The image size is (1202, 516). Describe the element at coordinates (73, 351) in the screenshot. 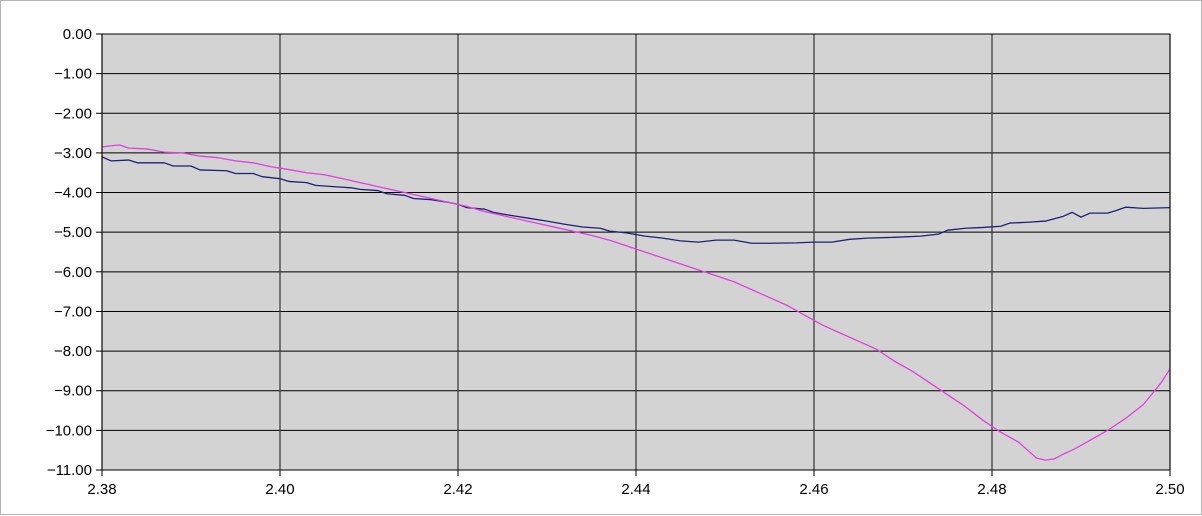

I see `y-tick-label: −8.00` at that location.